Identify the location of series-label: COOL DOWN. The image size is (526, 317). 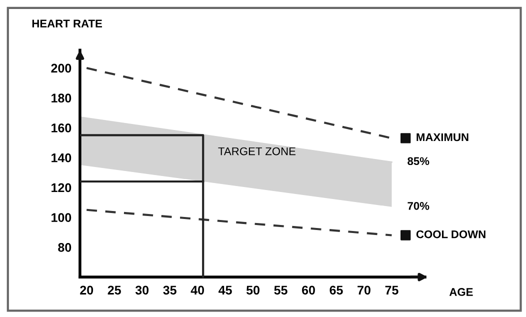
(451, 234).